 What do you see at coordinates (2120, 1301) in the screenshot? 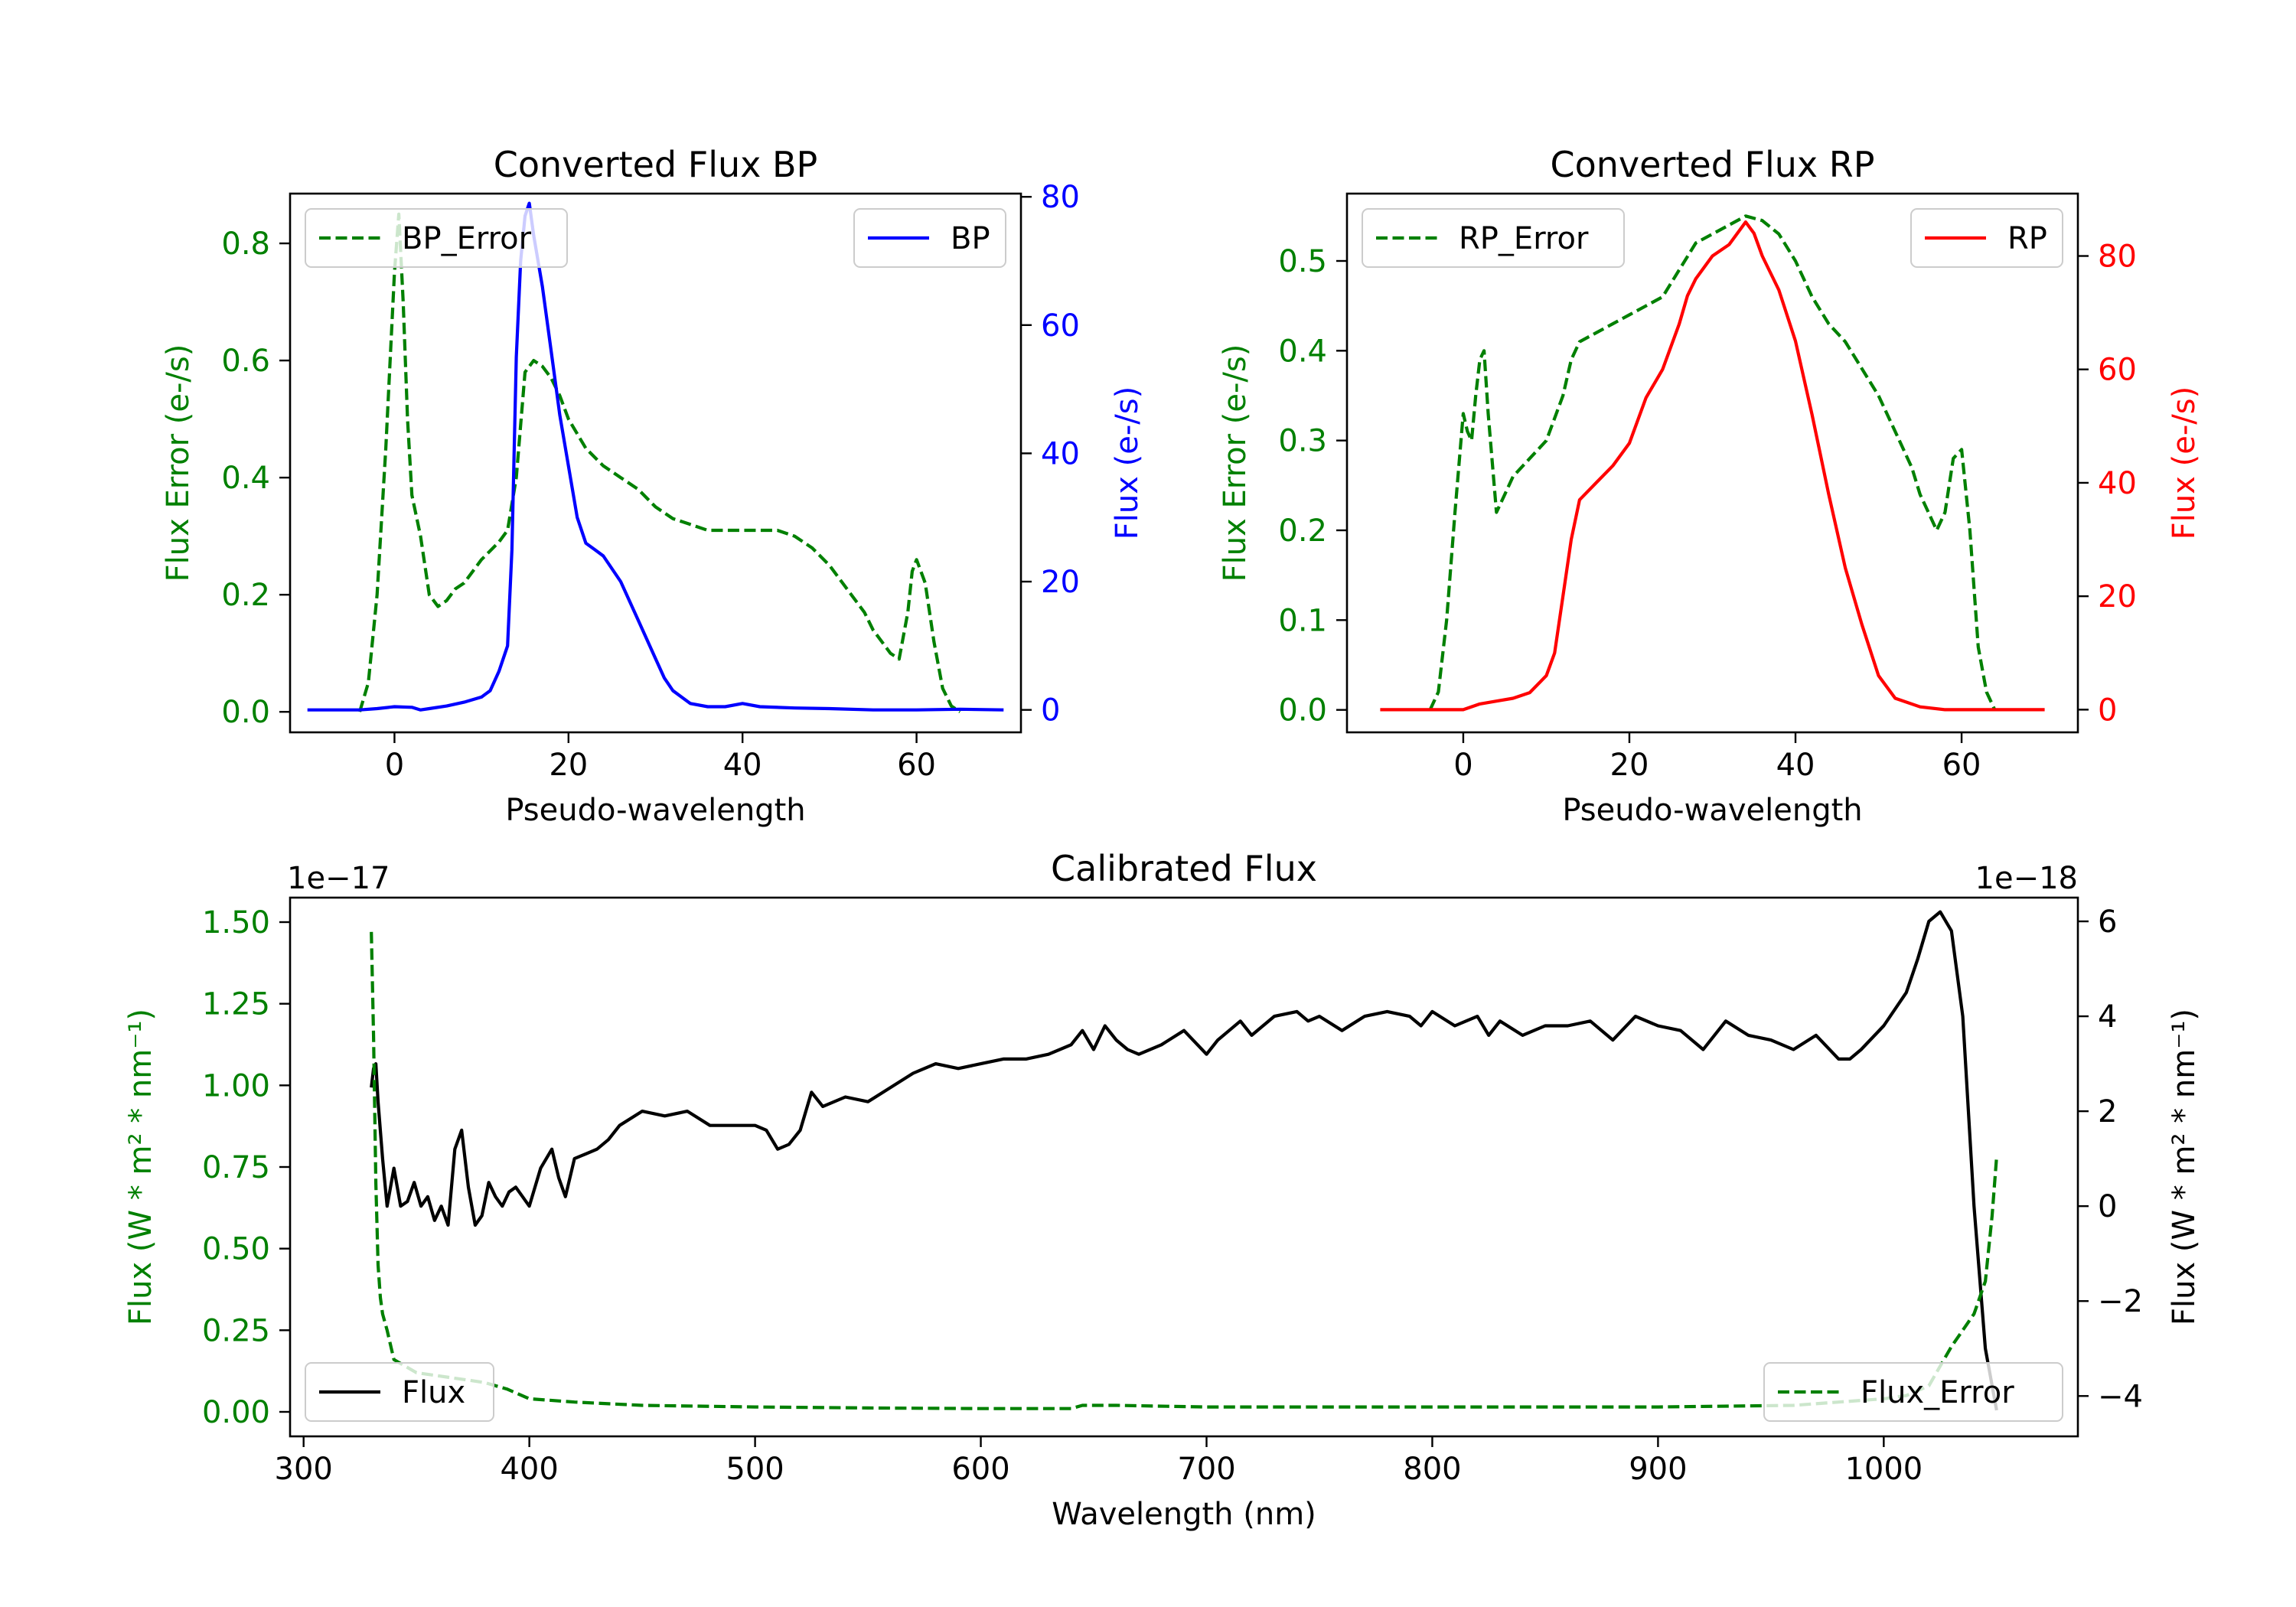
I see `y-right-tick-label: −2` at bounding box center [2120, 1301].